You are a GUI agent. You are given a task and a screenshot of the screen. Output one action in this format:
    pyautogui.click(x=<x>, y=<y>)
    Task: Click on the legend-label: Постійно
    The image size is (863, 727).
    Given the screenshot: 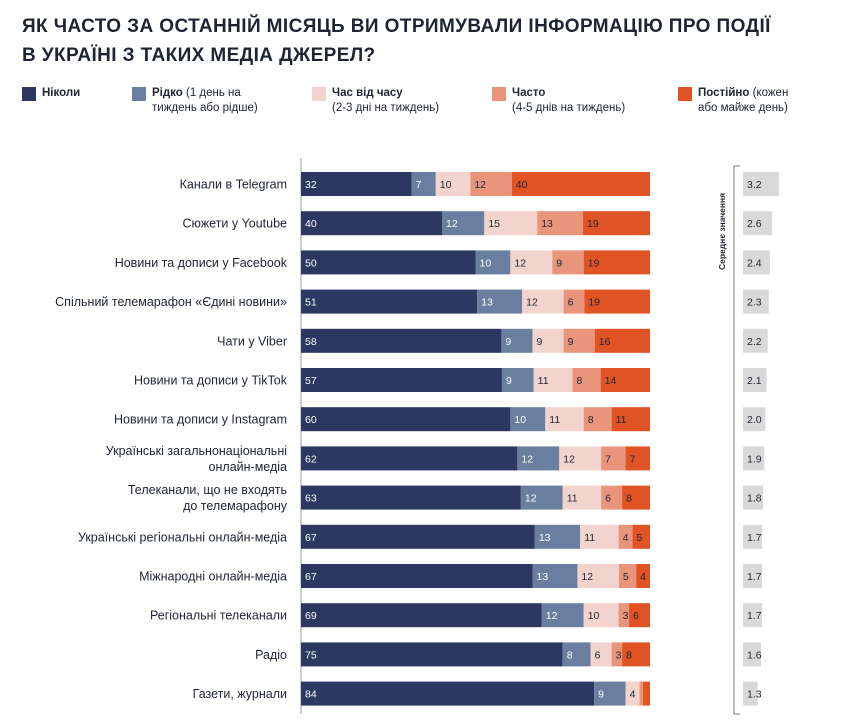 What is the action you would take?
    pyautogui.click(x=724, y=93)
    